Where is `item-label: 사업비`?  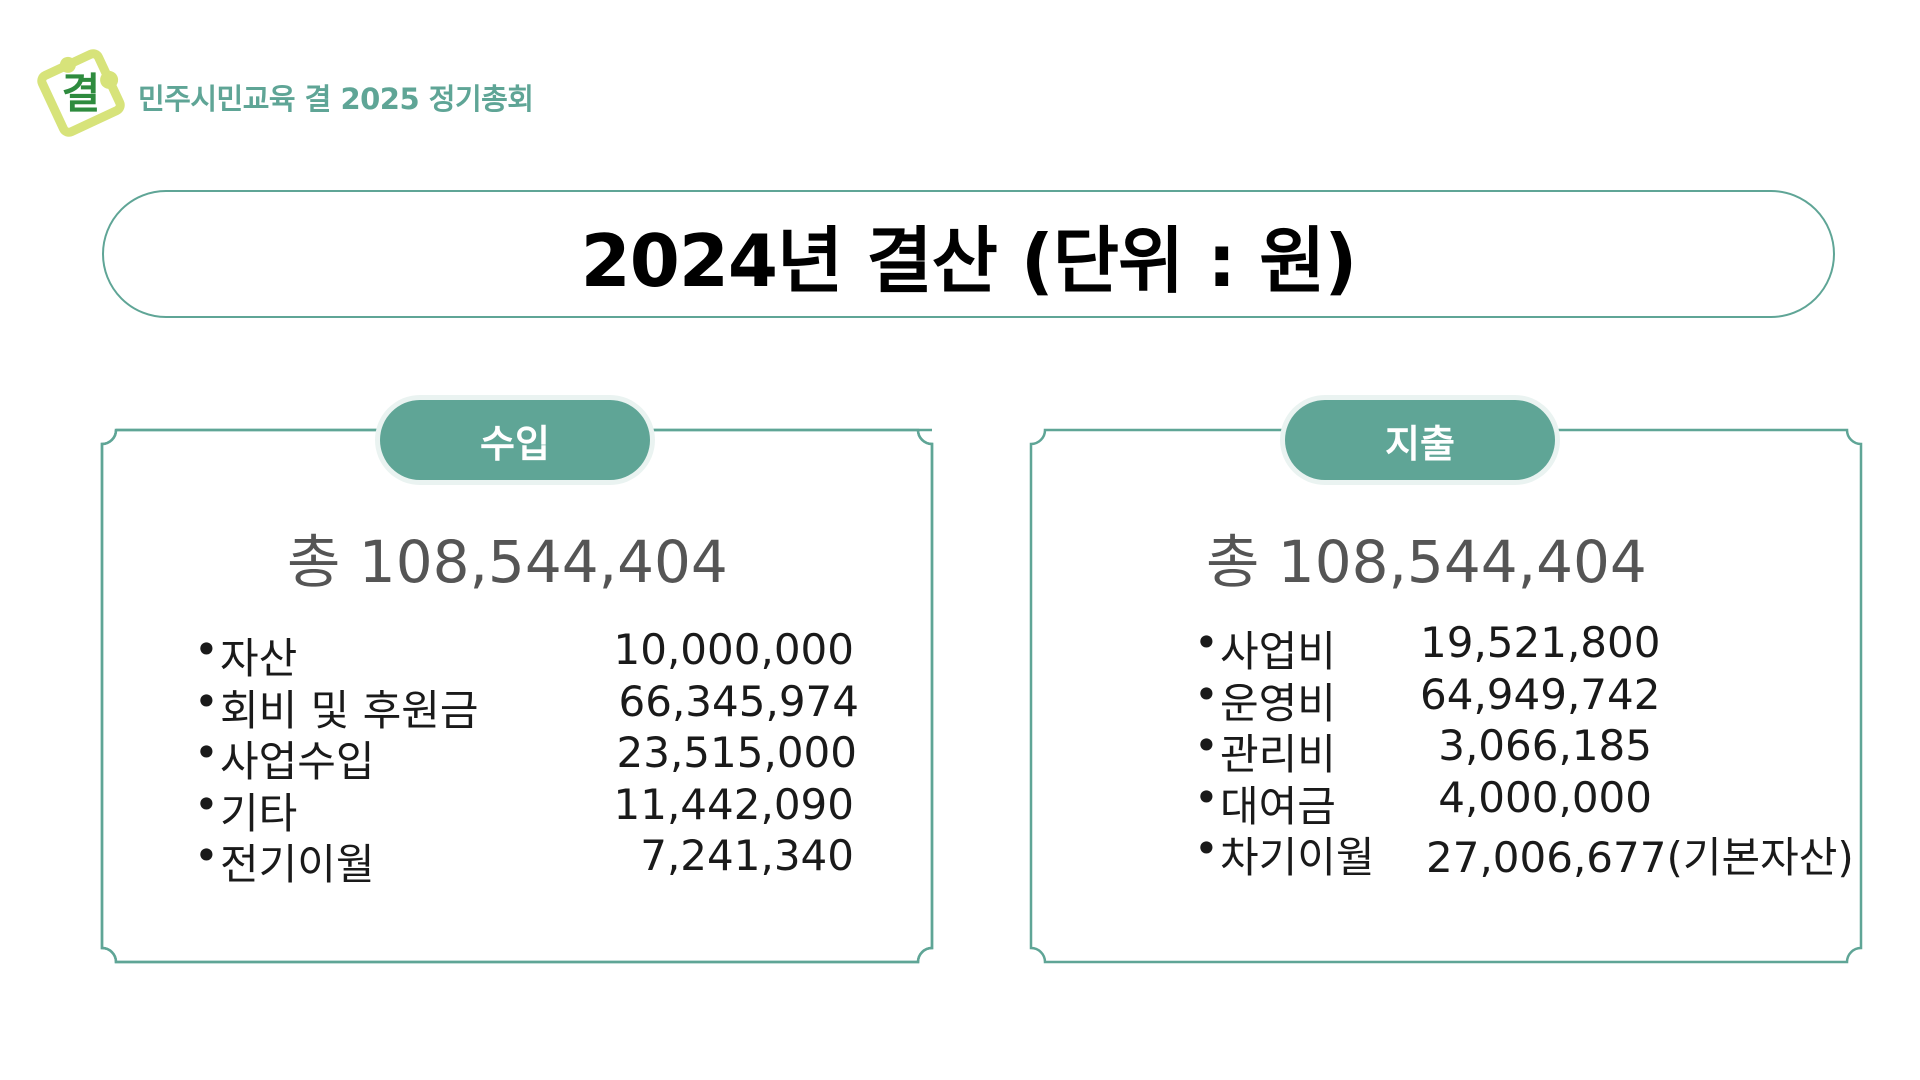 item-label: 사업비 is located at coordinates (1278, 651).